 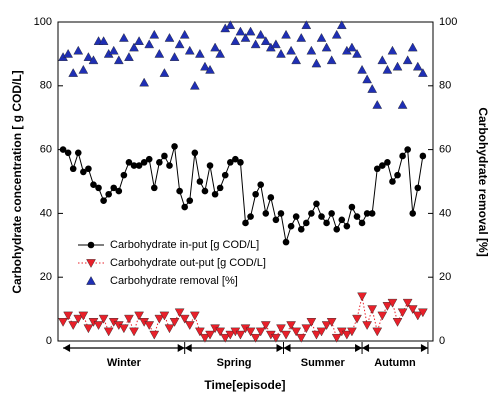 I want to click on season-label: Summer, so click(x=323, y=363).